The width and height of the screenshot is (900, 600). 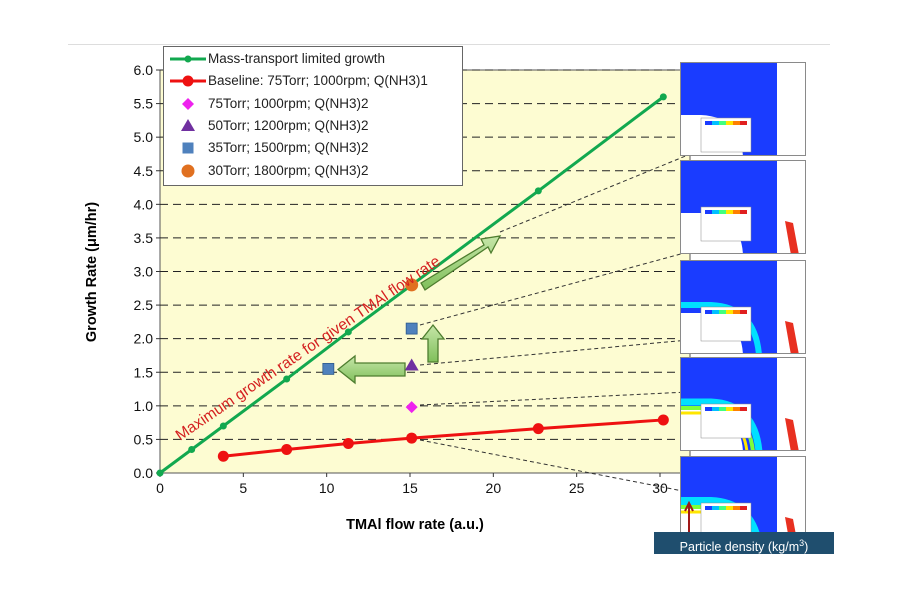 What do you see at coordinates (410, 488) in the screenshot?
I see `x-tick-label: 15` at bounding box center [410, 488].